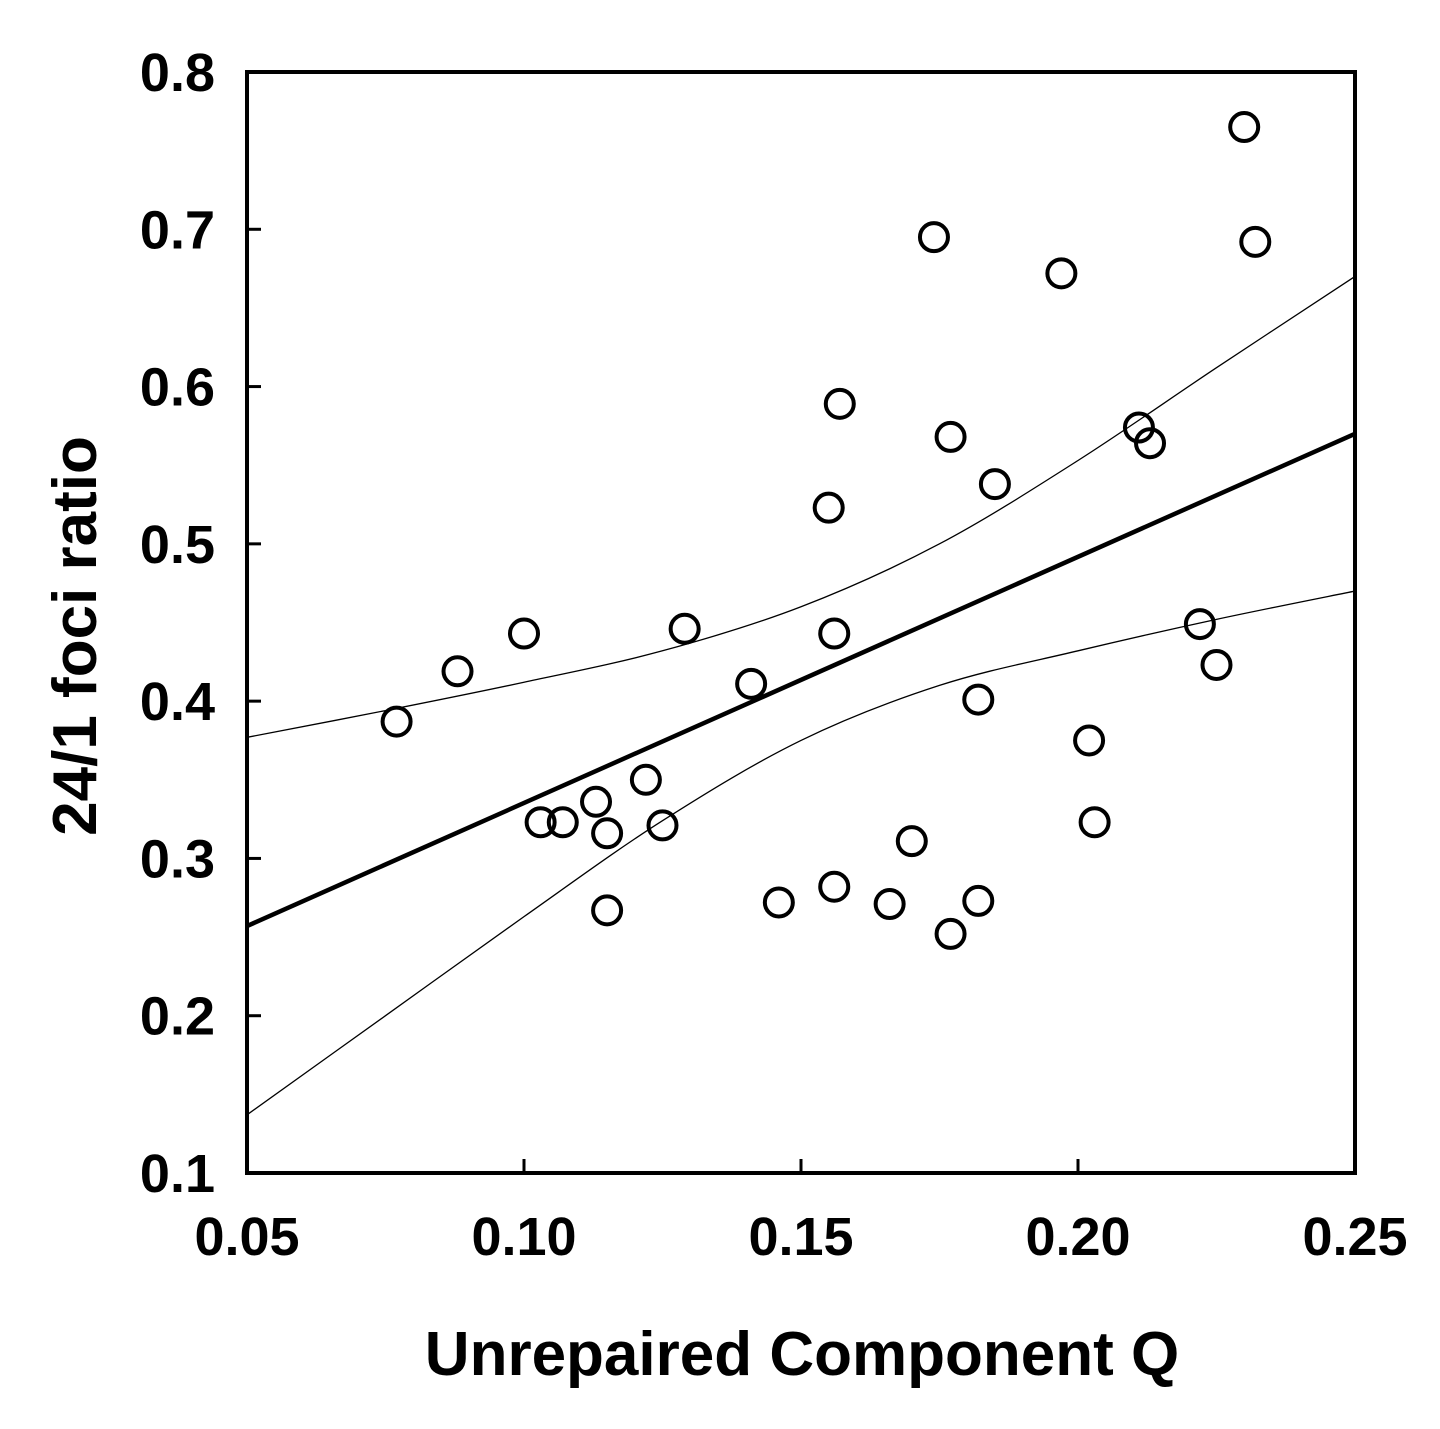 The width and height of the screenshot is (1440, 1429). What do you see at coordinates (177, 73) in the screenshot?
I see `y-tick-label-7: 0.8` at bounding box center [177, 73].